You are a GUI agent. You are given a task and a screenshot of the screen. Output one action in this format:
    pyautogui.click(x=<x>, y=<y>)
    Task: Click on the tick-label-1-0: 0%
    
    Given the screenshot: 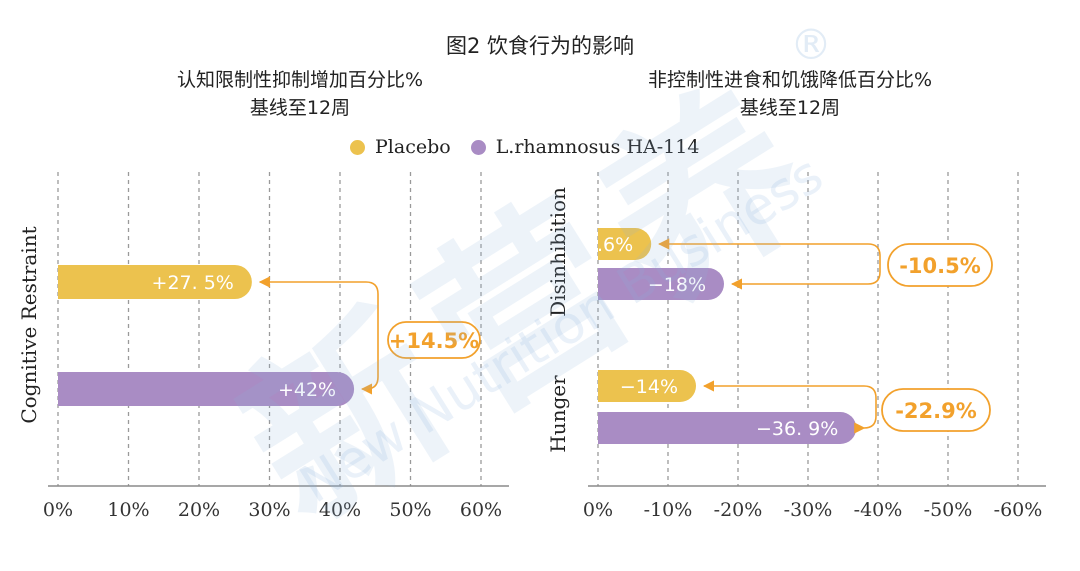 What is the action you would take?
    pyautogui.click(x=598, y=510)
    